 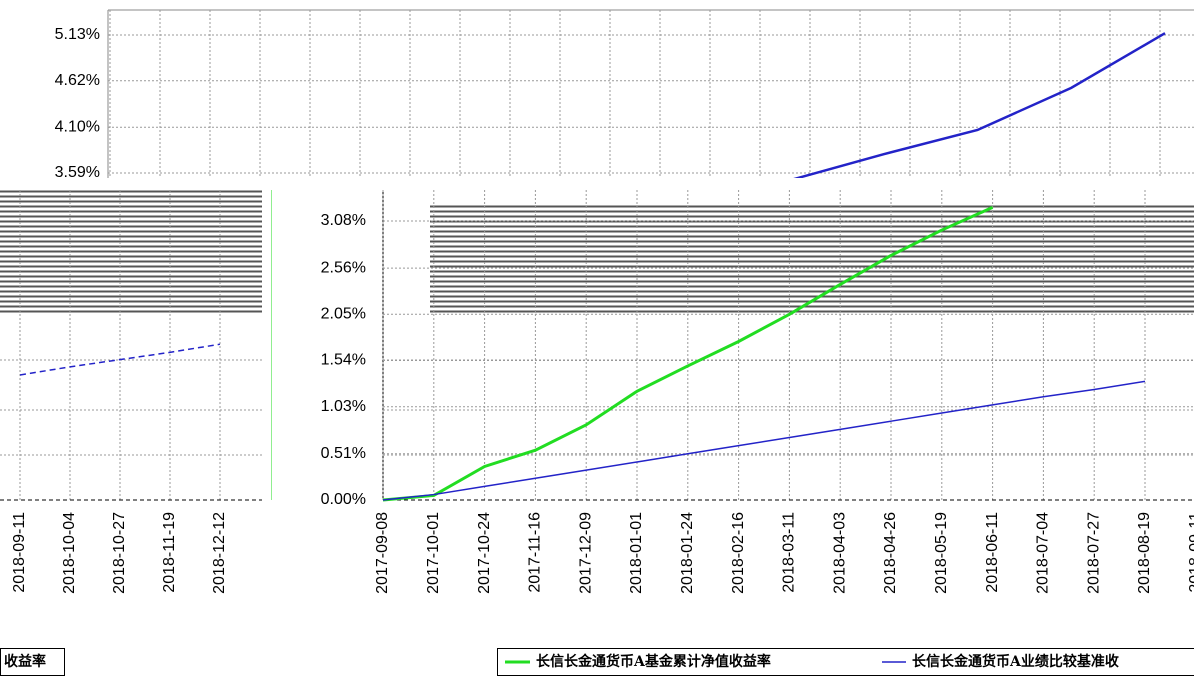 I want to click on x-tick-label: 2017-10-01, so click(x=433, y=553).